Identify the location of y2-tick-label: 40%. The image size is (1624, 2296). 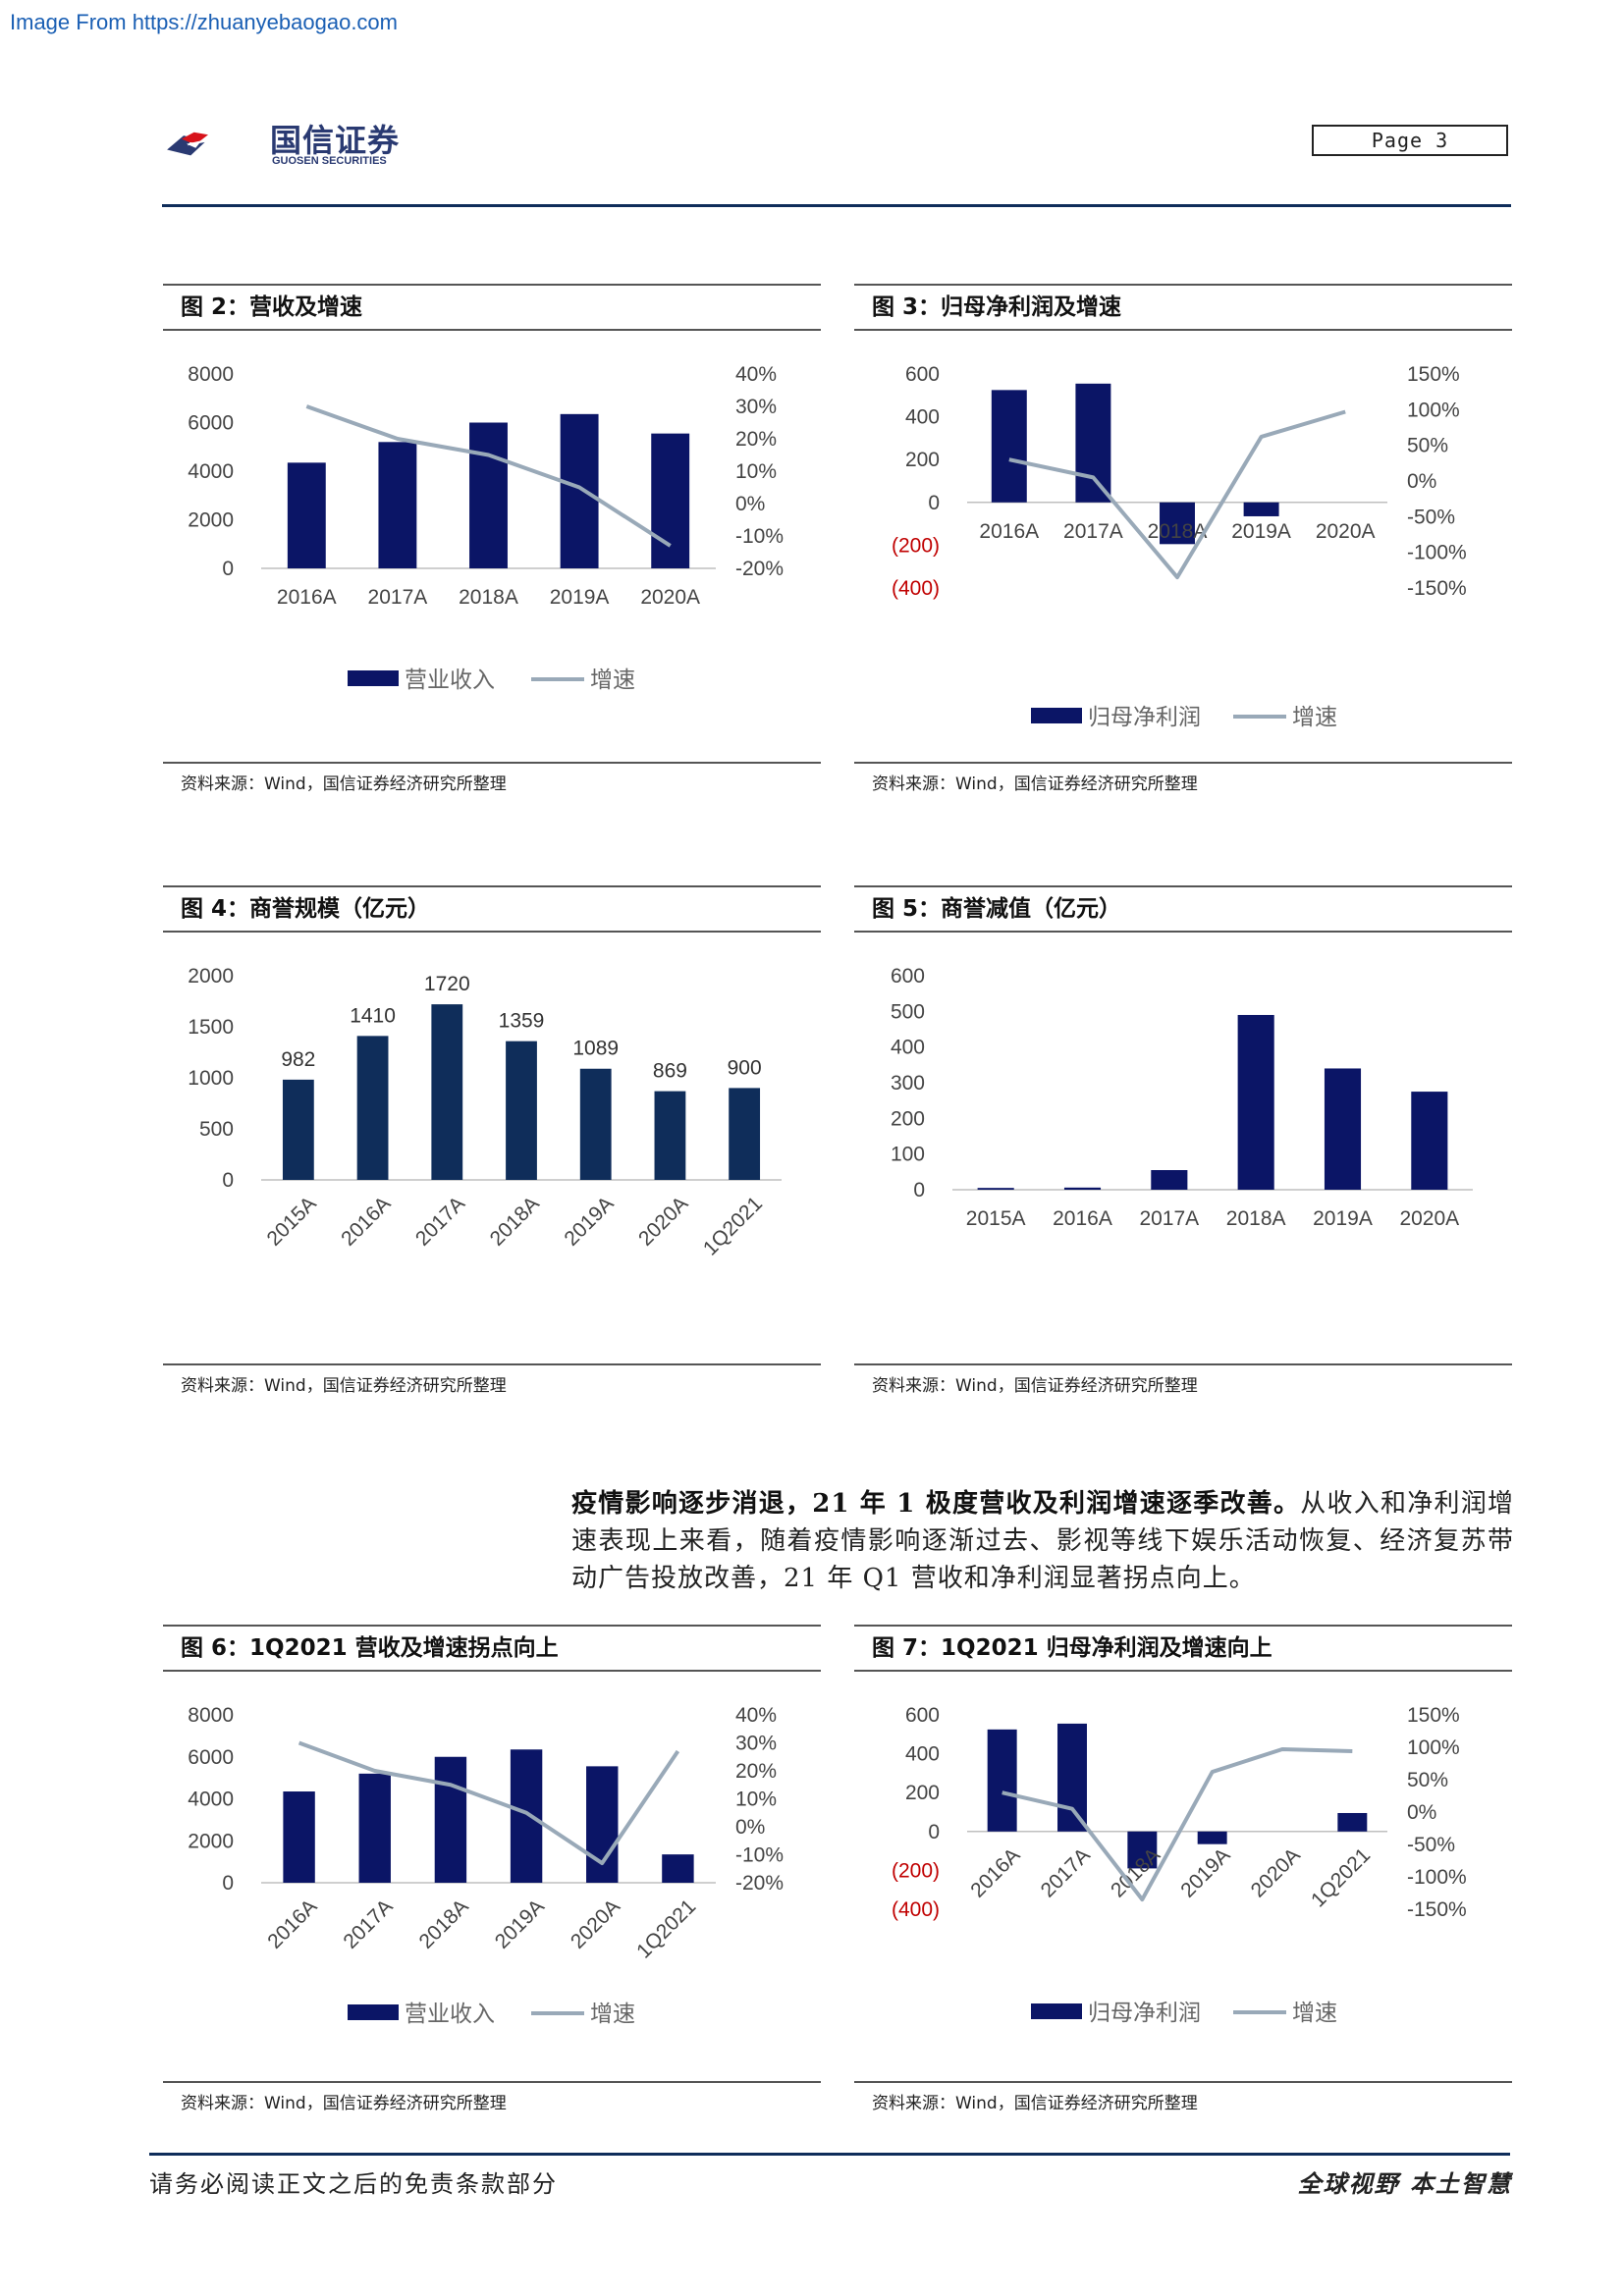
(756, 1715).